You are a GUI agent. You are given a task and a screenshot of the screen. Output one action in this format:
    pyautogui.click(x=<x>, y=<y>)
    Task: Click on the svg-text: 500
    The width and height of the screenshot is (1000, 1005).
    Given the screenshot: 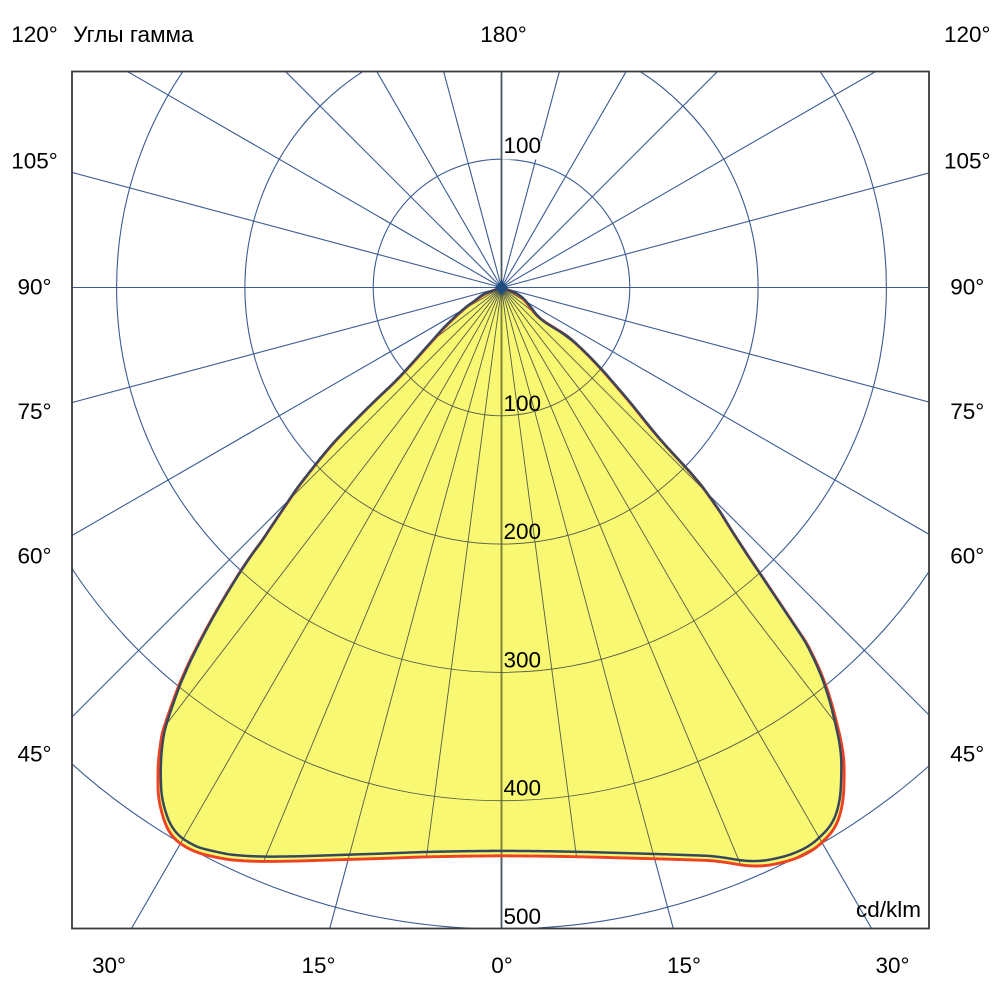 What is the action you would take?
    pyautogui.click(x=523, y=916)
    